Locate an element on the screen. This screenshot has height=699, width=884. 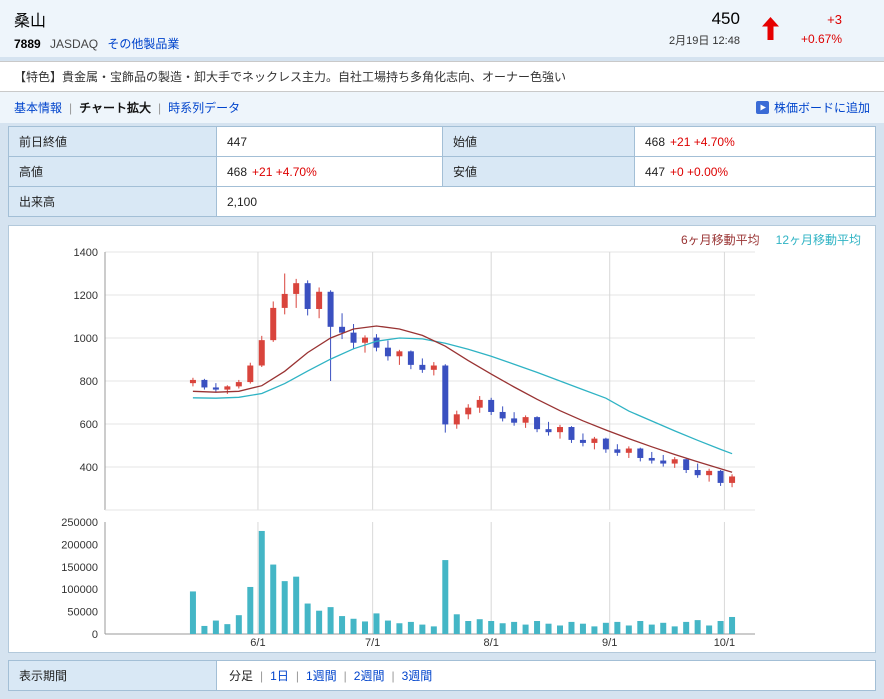
prev-close-value: 447 is located at coordinates (237, 141).